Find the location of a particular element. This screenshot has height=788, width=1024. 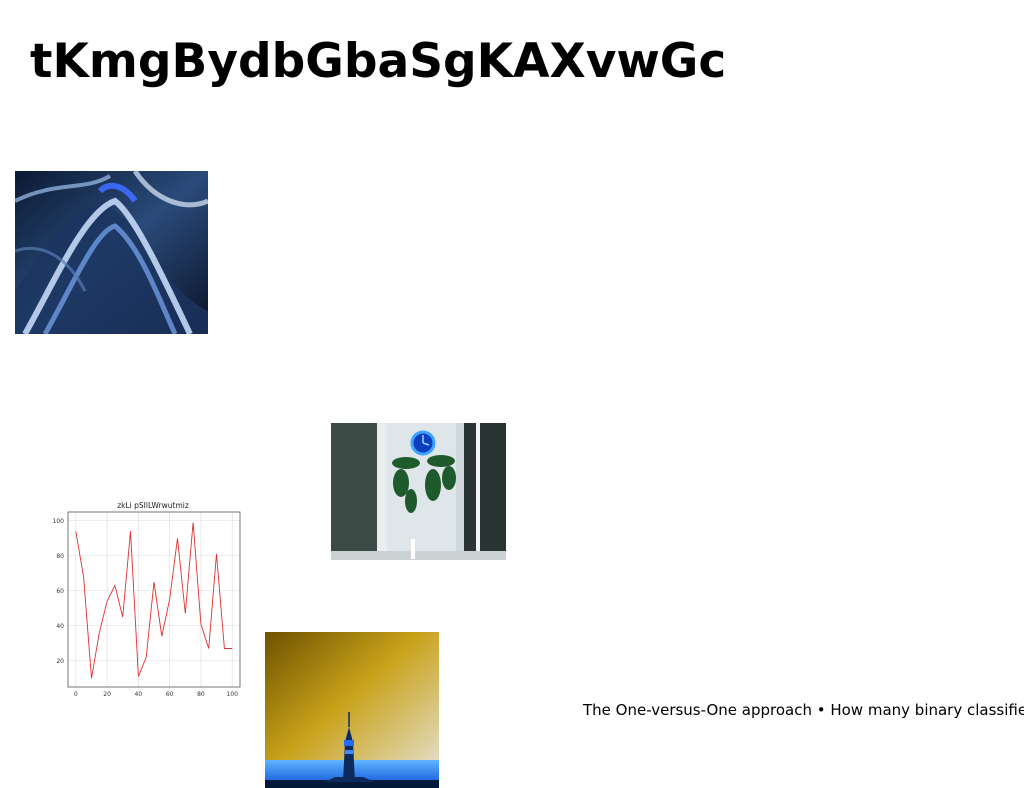

chart-title: zkLi pSIlLWrwutmiz is located at coordinates (153, 505).